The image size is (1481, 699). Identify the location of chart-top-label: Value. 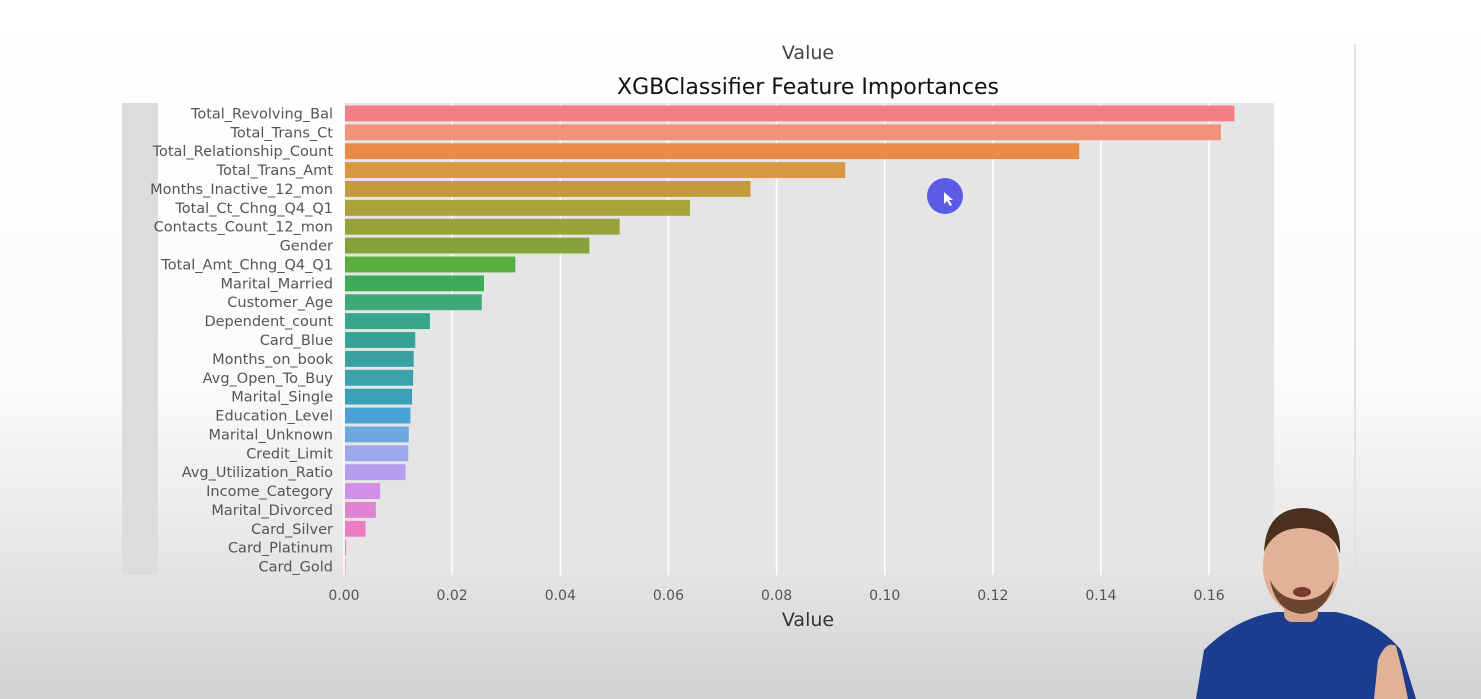
(808, 53).